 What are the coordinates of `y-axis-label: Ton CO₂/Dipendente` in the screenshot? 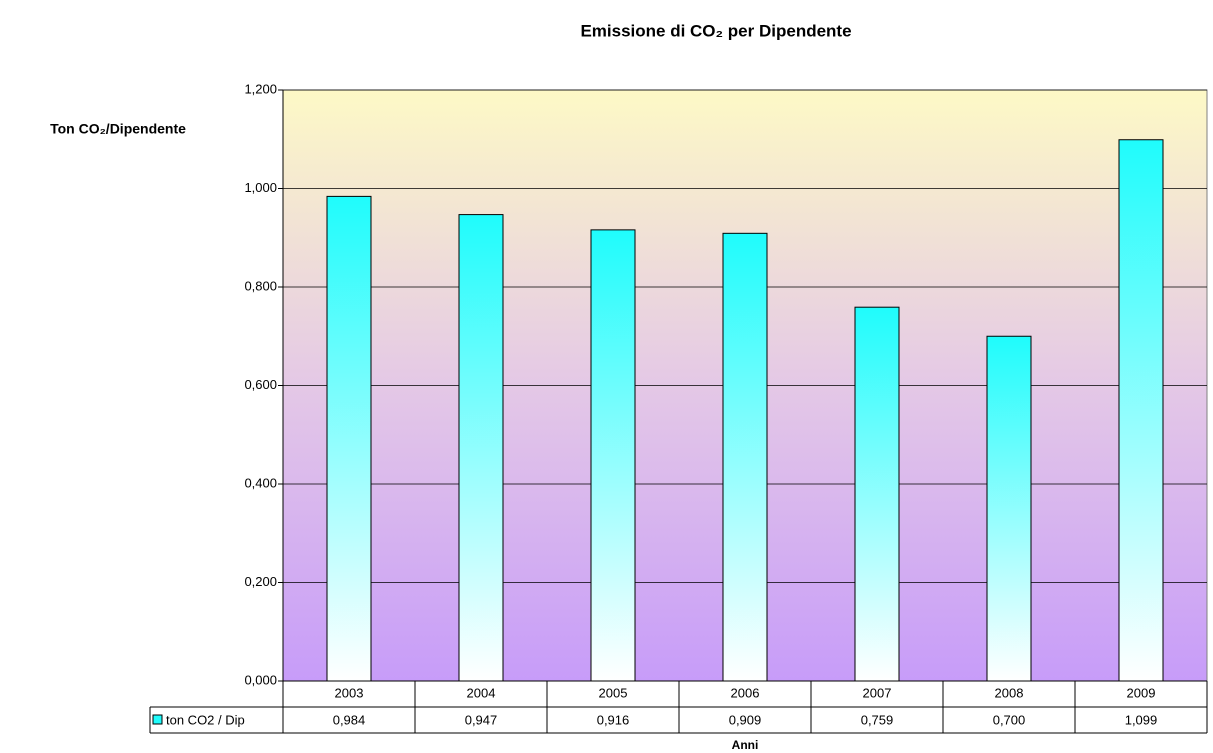 It's located at (118, 129).